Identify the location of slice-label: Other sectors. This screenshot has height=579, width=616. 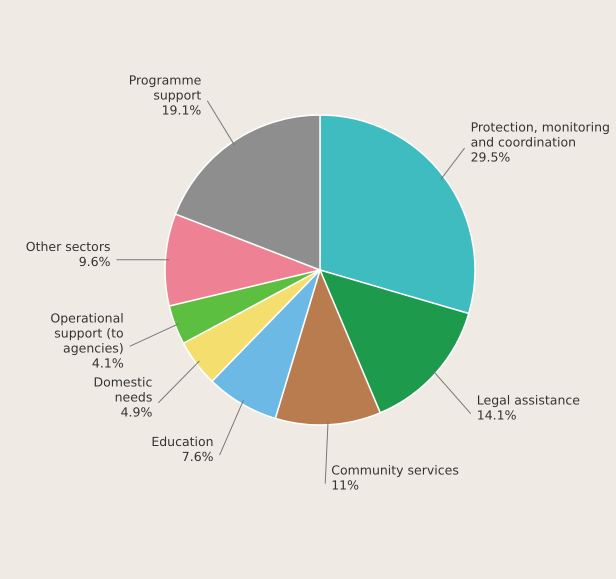
(68, 246).